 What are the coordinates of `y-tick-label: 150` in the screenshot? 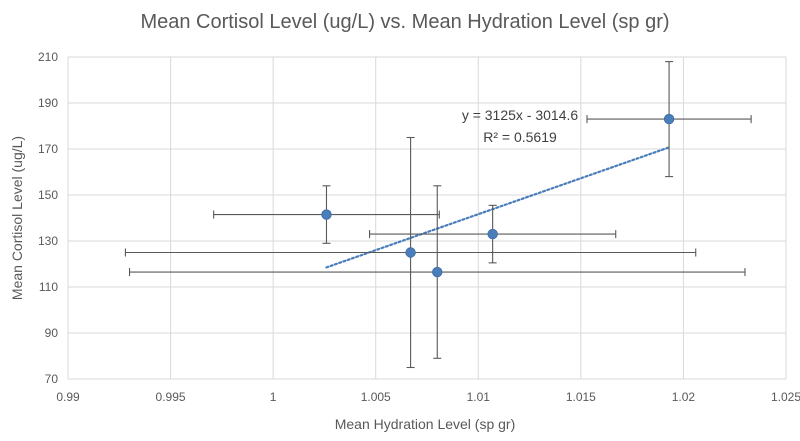 It's located at (48, 195).